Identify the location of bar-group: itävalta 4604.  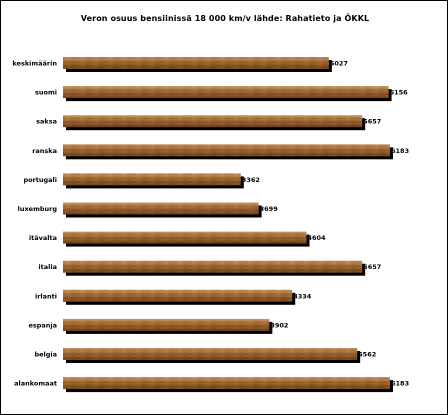
(177, 239).